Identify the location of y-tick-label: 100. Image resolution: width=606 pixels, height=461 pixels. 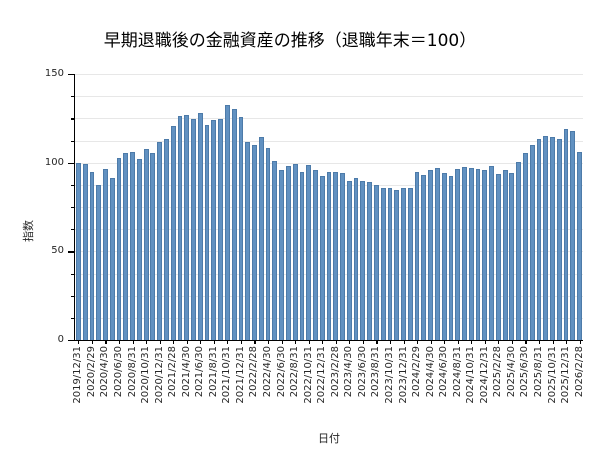
(54, 162).